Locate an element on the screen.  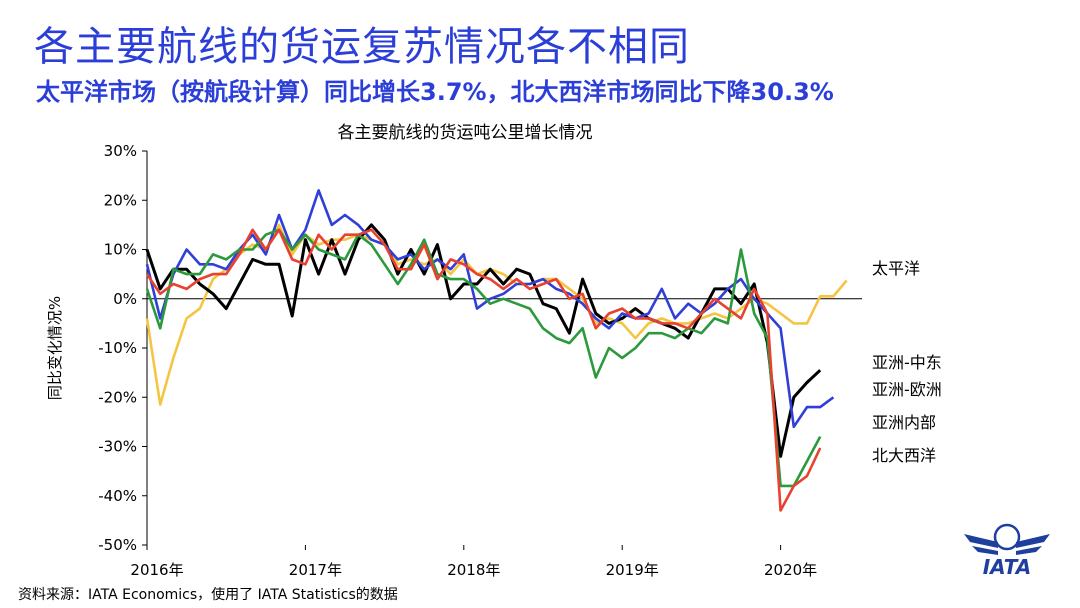
logo-text: IATA is located at coordinates (1007, 565).